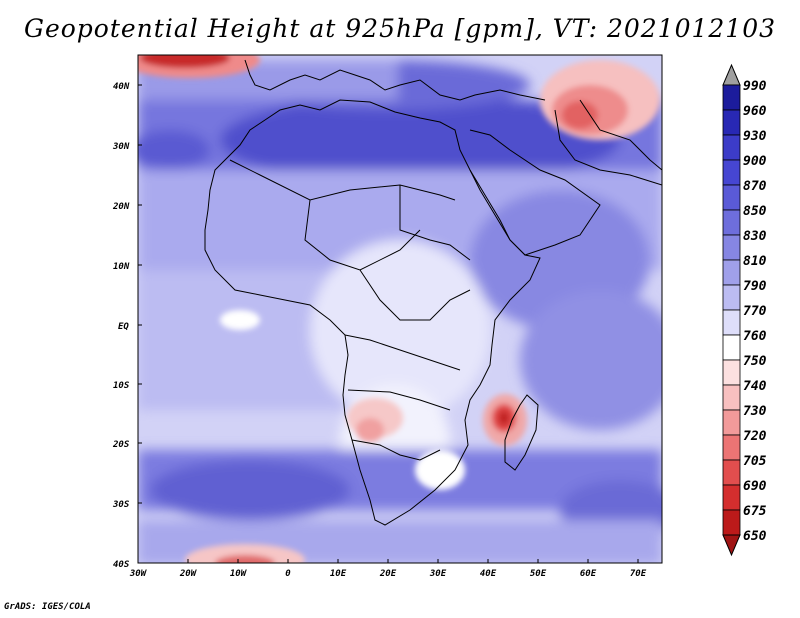 The width and height of the screenshot is (800, 618). Describe the element at coordinates (755, 136) in the screenshot. I see `colorbar-label: 930` at that location.